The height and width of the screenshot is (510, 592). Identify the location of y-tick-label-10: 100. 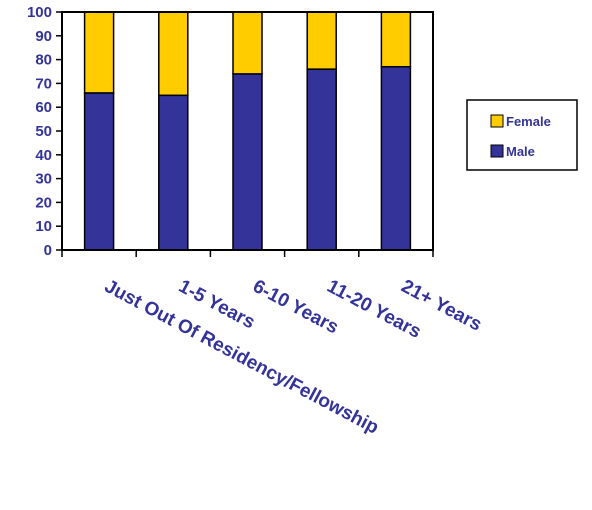
(39, 12).